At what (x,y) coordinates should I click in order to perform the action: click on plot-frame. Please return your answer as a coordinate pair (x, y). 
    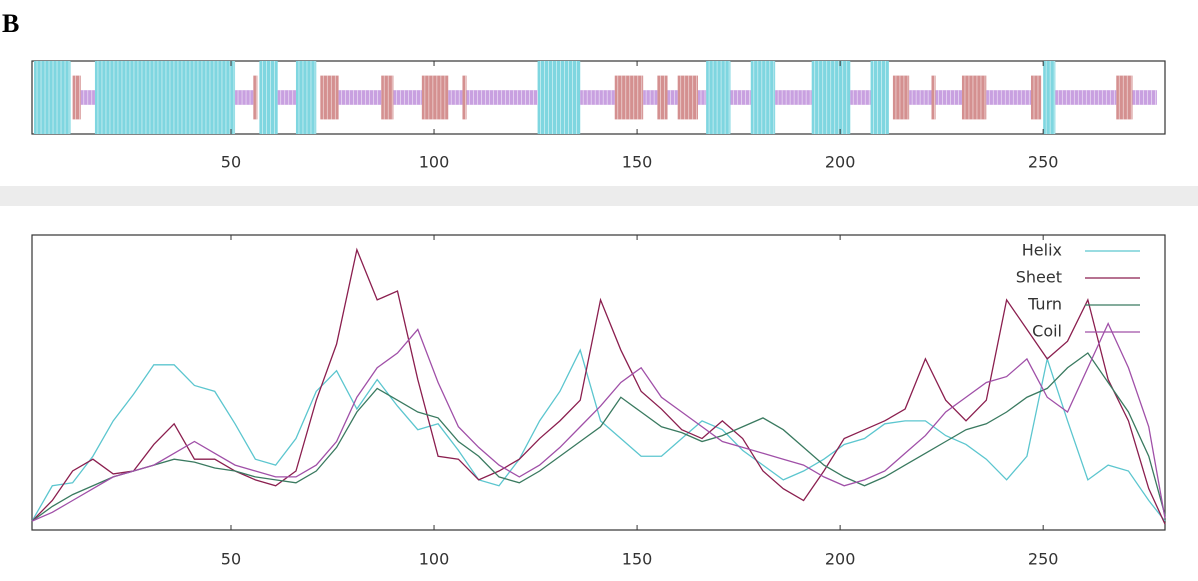
    Looking at the image, I should click on (598, 97).